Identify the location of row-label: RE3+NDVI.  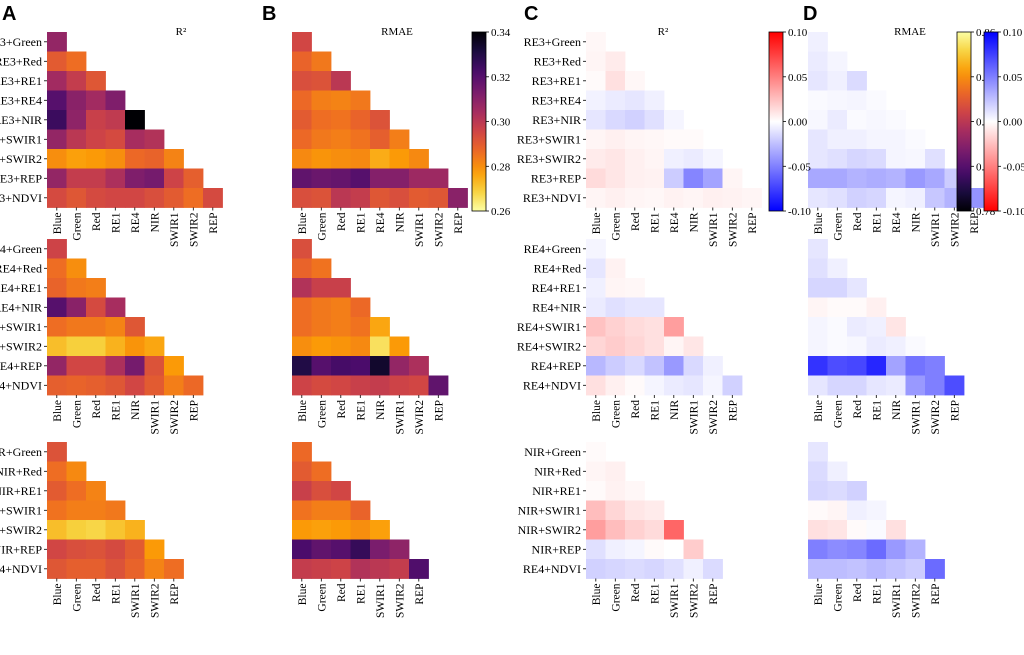
(552, 198).